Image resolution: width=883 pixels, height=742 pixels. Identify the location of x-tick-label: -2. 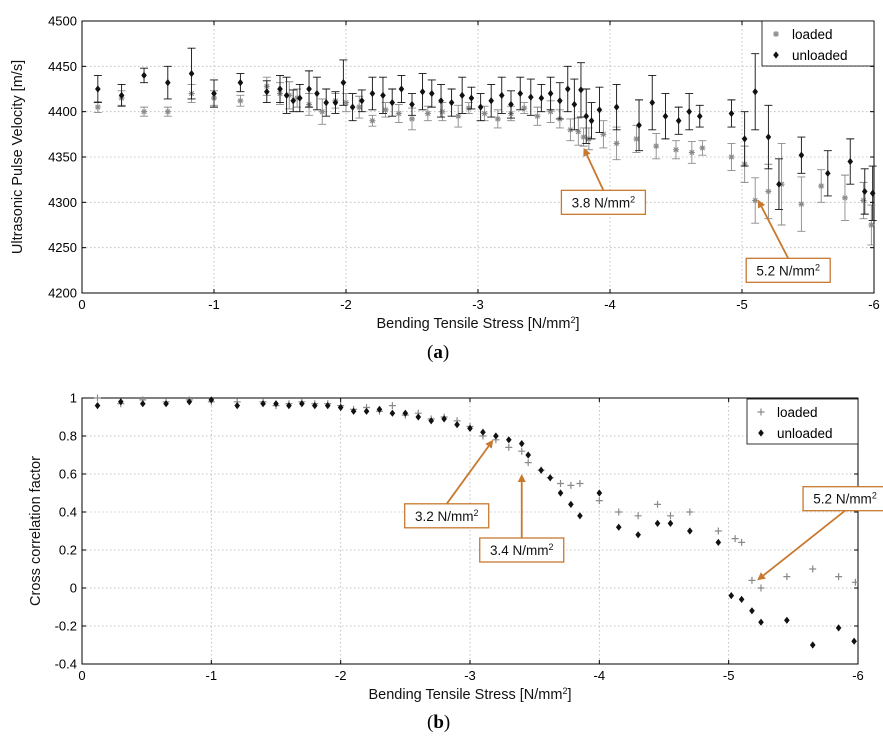
(341, 675).